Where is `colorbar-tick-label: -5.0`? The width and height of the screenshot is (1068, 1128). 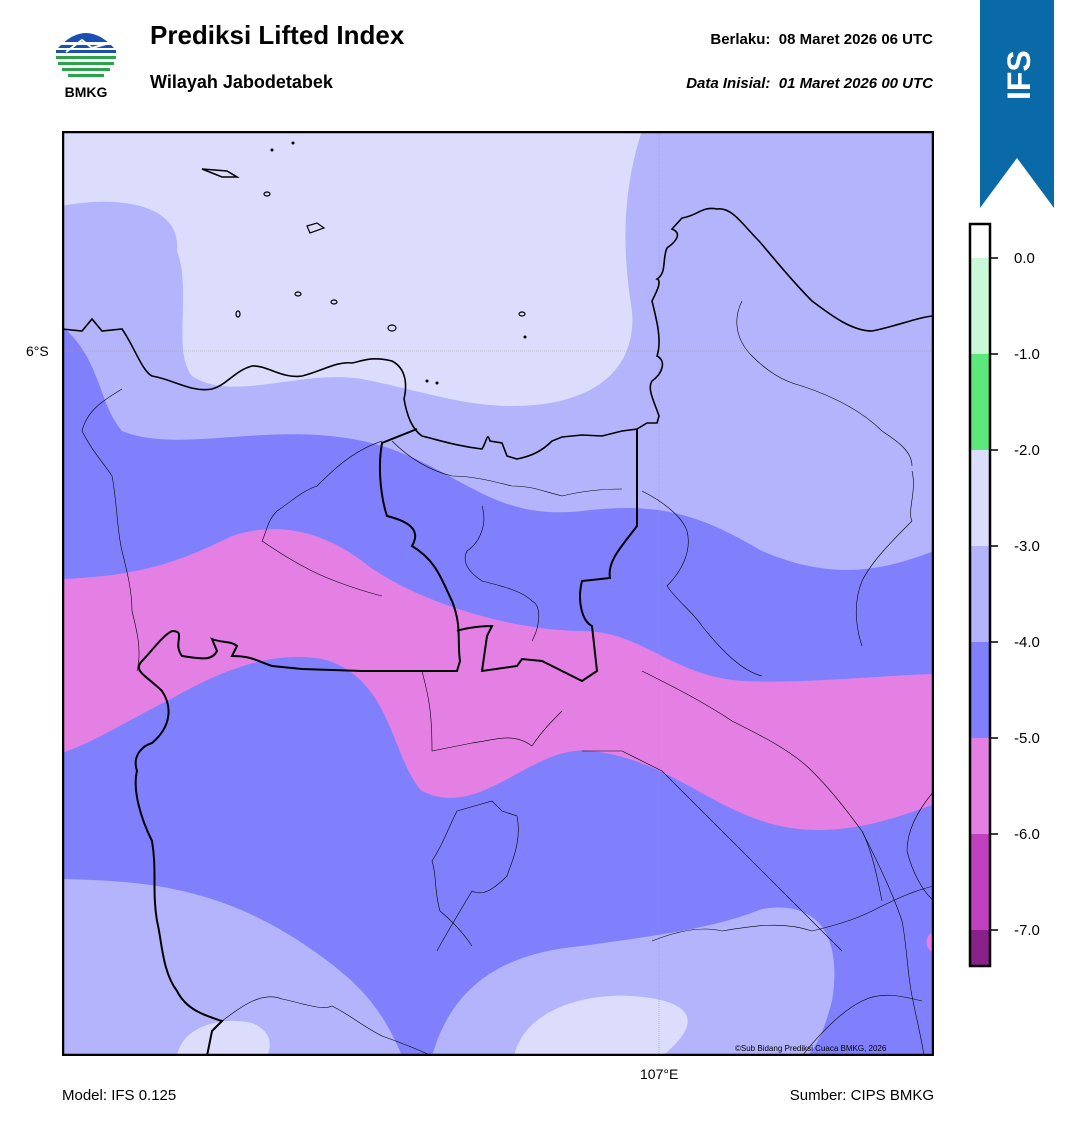
colorbar-tick-label: -5.0 is located at coordinates (1027, 738).